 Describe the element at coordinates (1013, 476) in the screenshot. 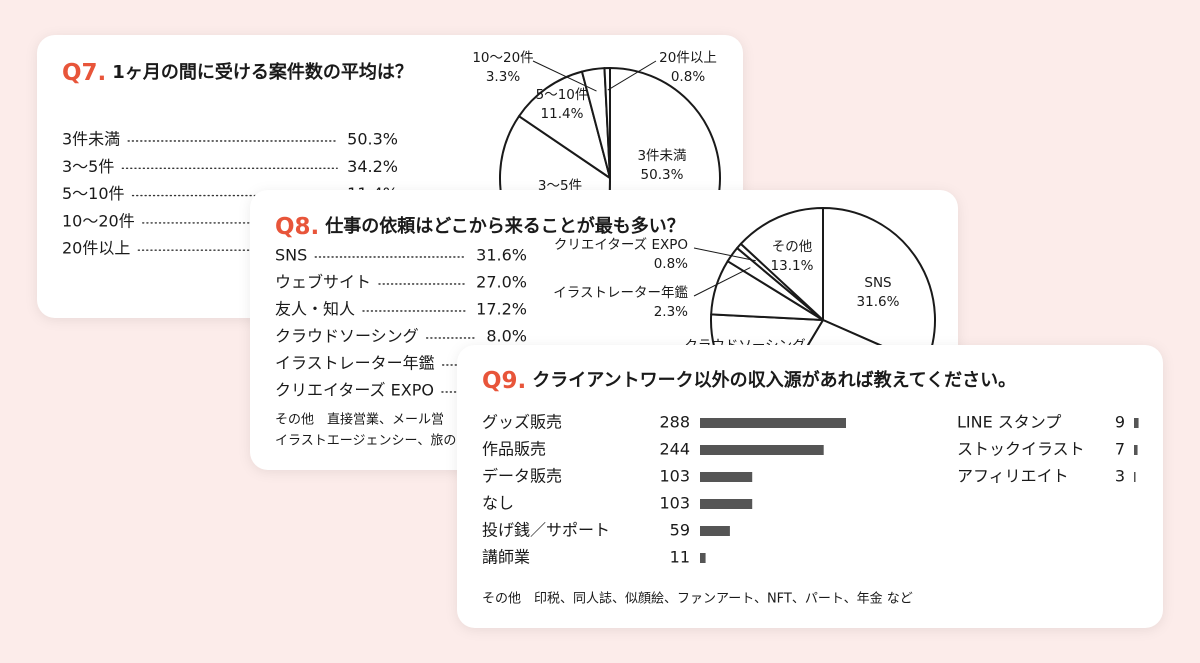

I see `bar-label: アフィリエイト` at that location.